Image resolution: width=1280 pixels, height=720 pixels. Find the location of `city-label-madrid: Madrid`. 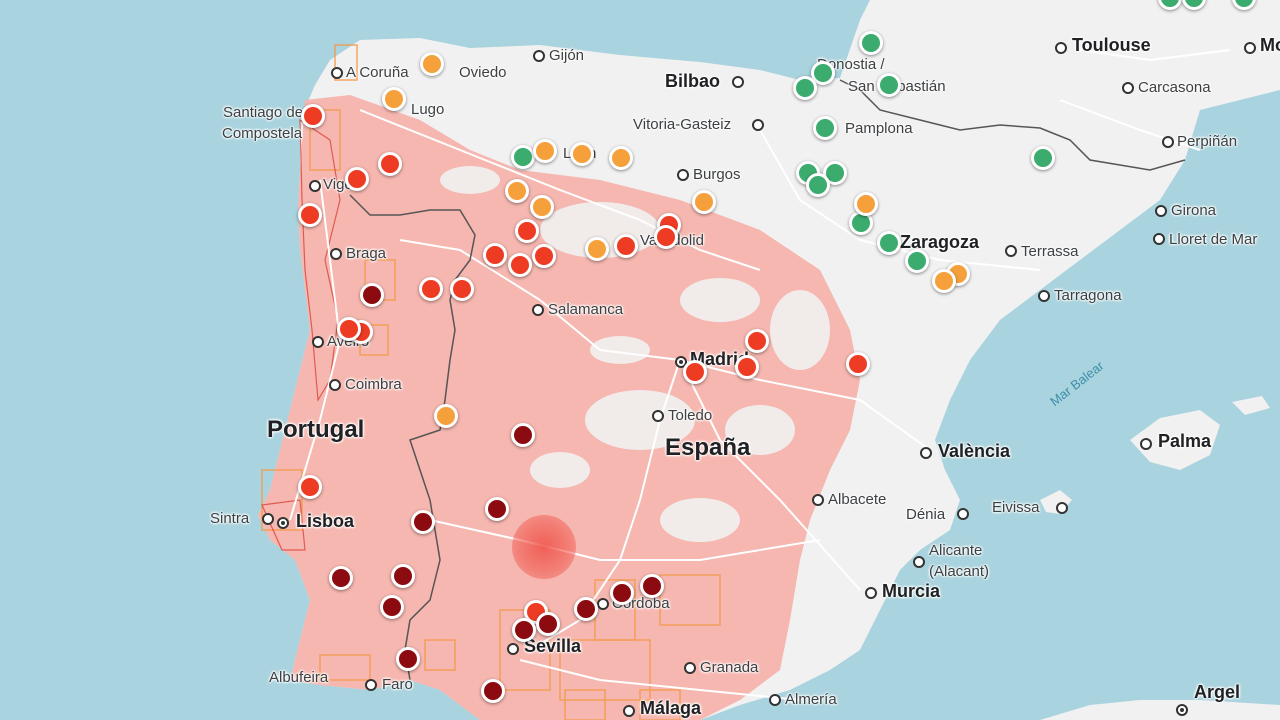

city-label-madrid: Madrid is located at coordinates (720, 359).